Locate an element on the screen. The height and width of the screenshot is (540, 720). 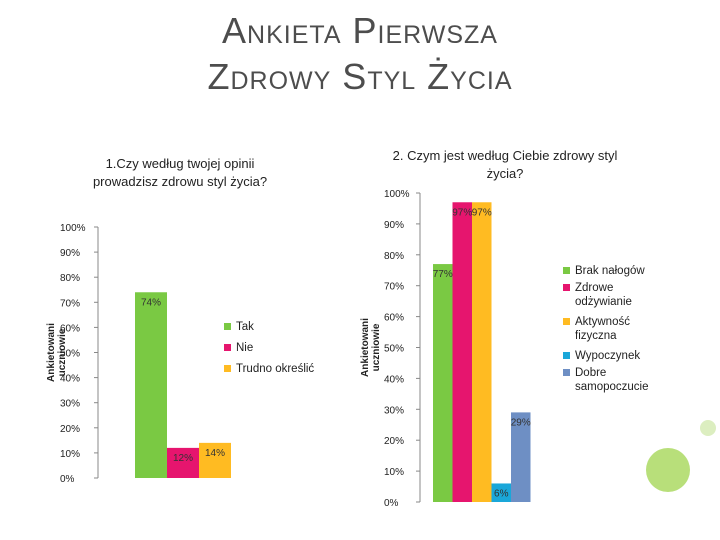
chart1-y-tick-label: 10% is located at coordinates (70, 454).